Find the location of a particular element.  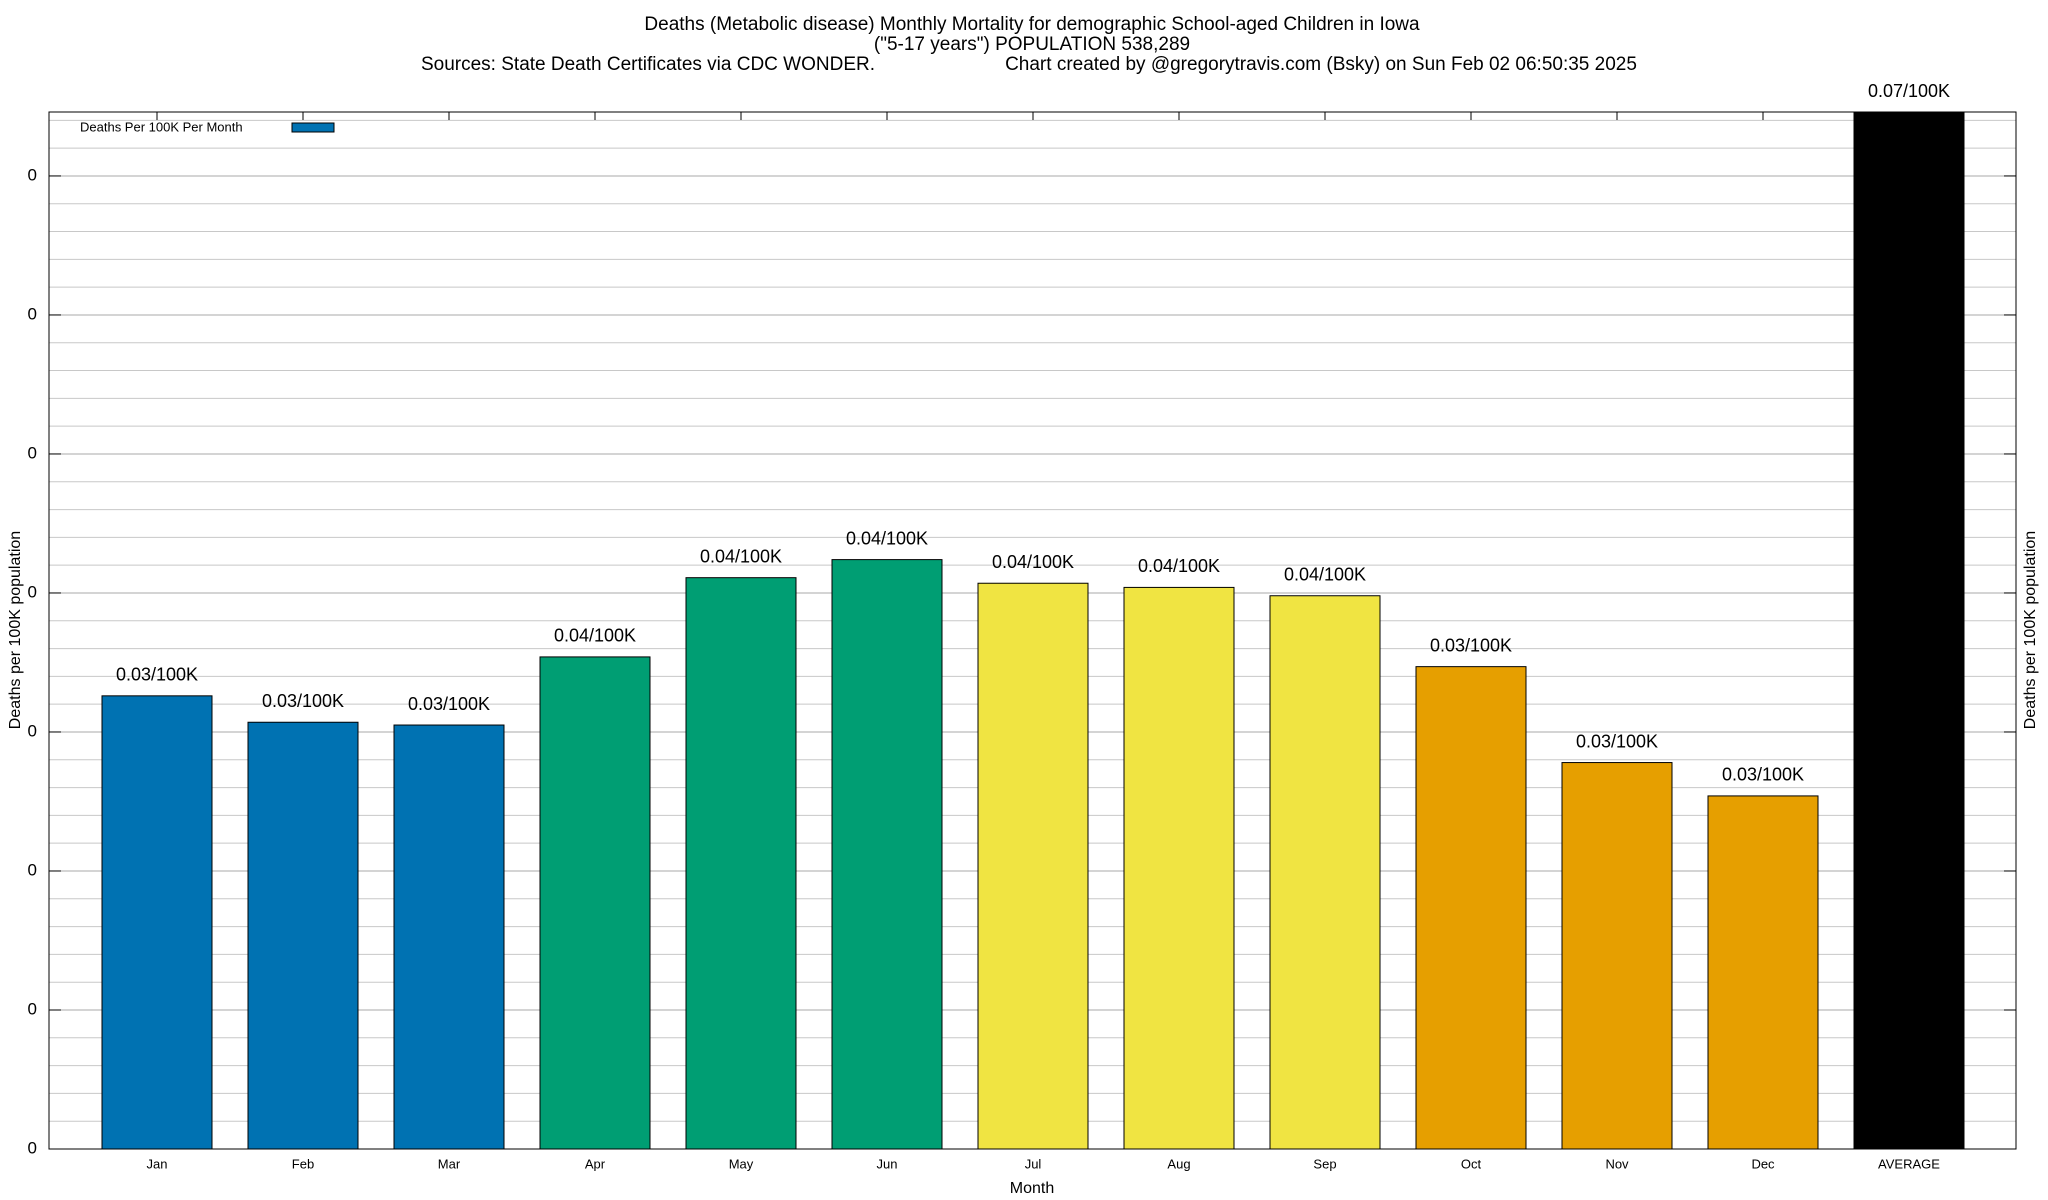

x-tick-label: Aug is located at coordinates (1178, 1163).